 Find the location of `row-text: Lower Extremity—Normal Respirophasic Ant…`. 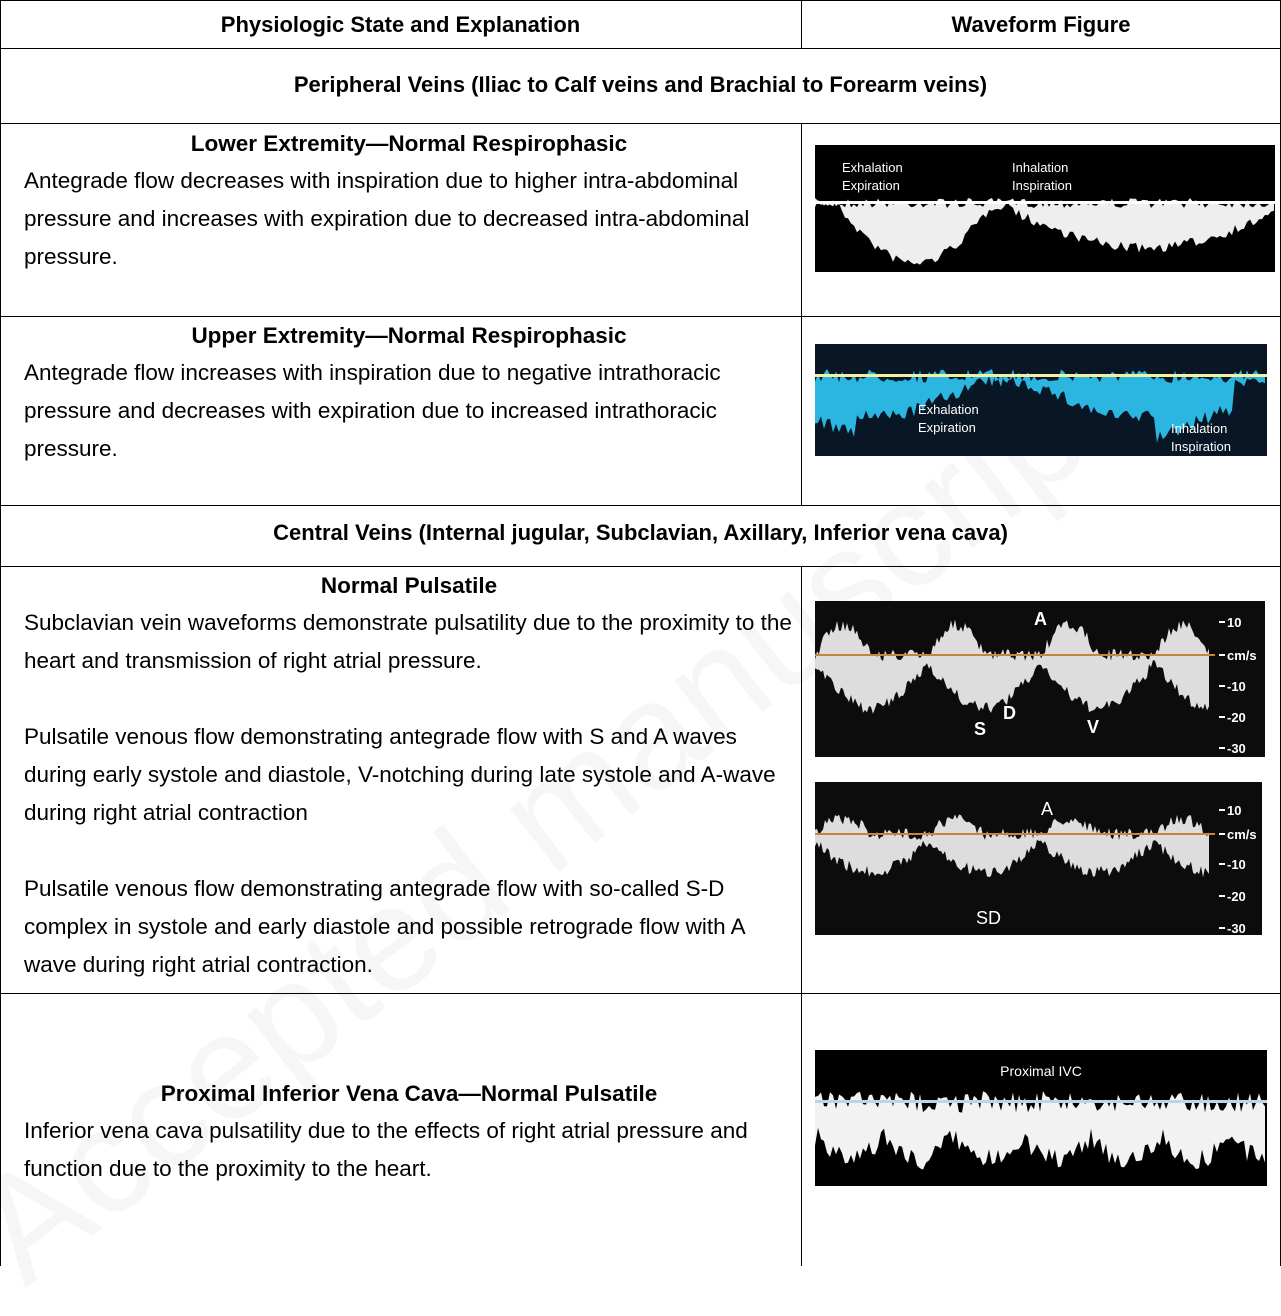

row-text: Lower Extremity—Normal Respirophasic Ant… is located at coordinates (409, 201).